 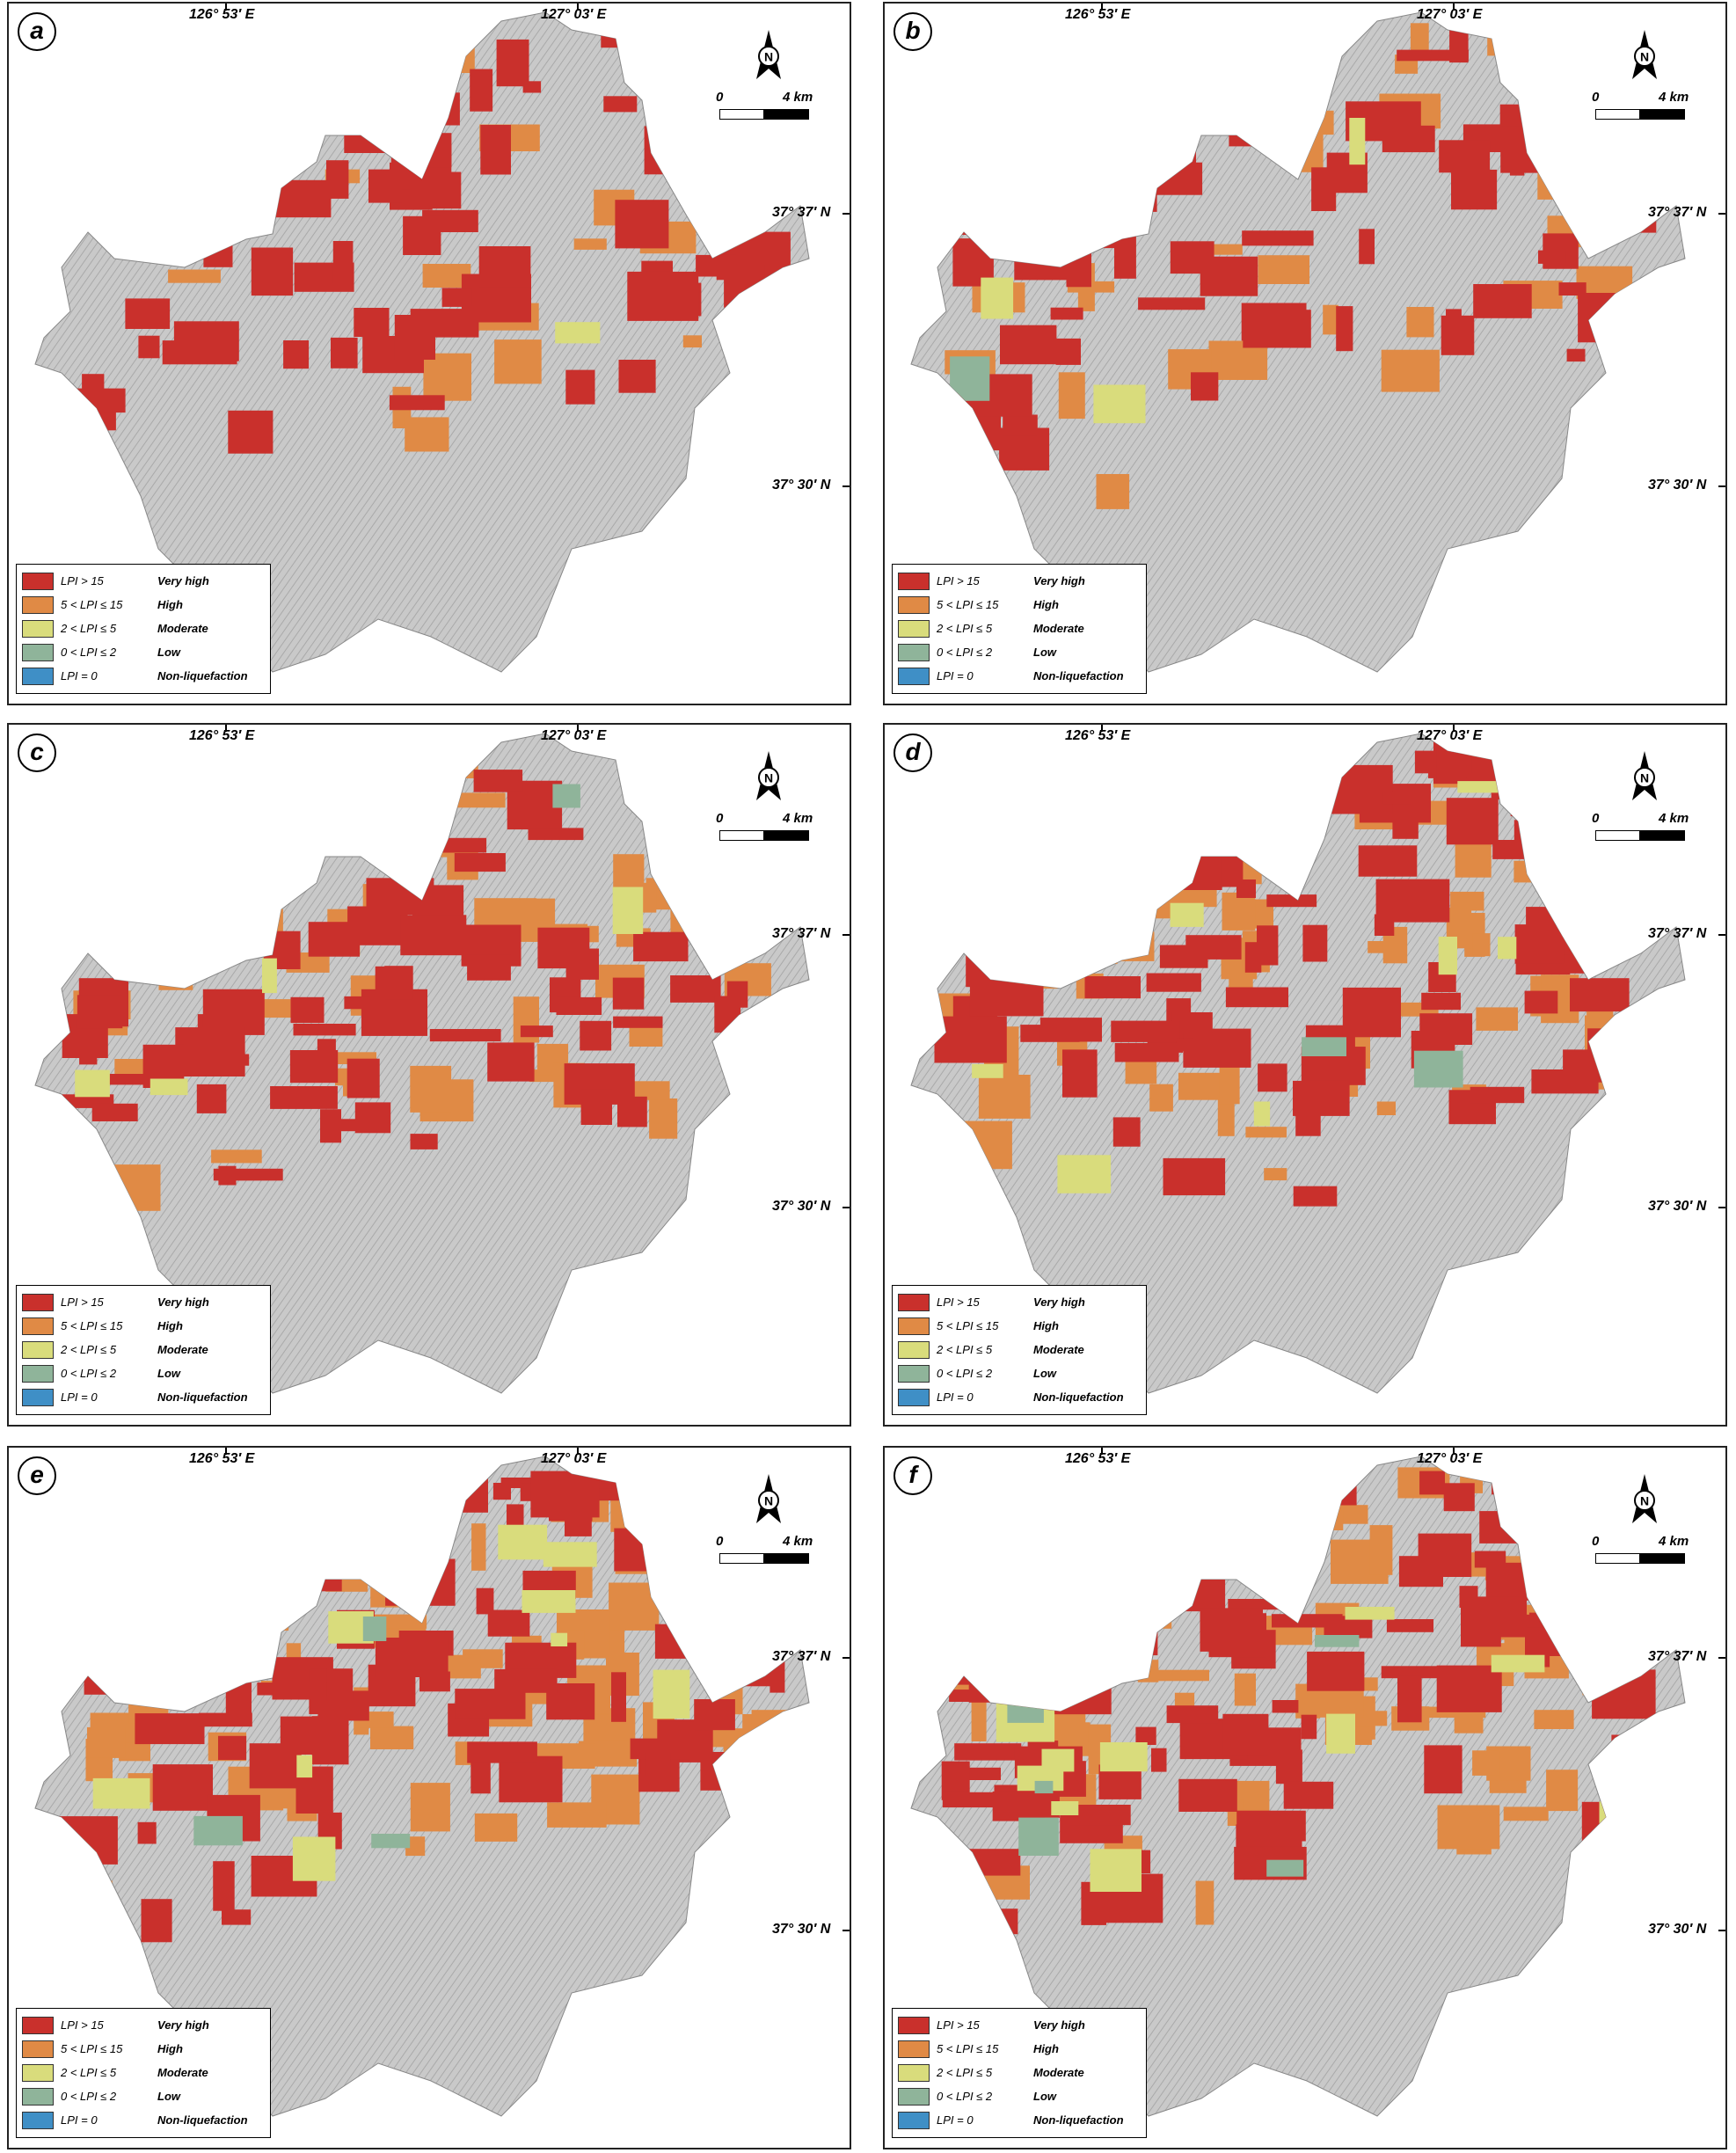 What do you see at coordinates (144, 2048) in the screenshot?
I see `legend-item: 5 < LPI ≤ 15 High` at bounding box center [144, 2048].